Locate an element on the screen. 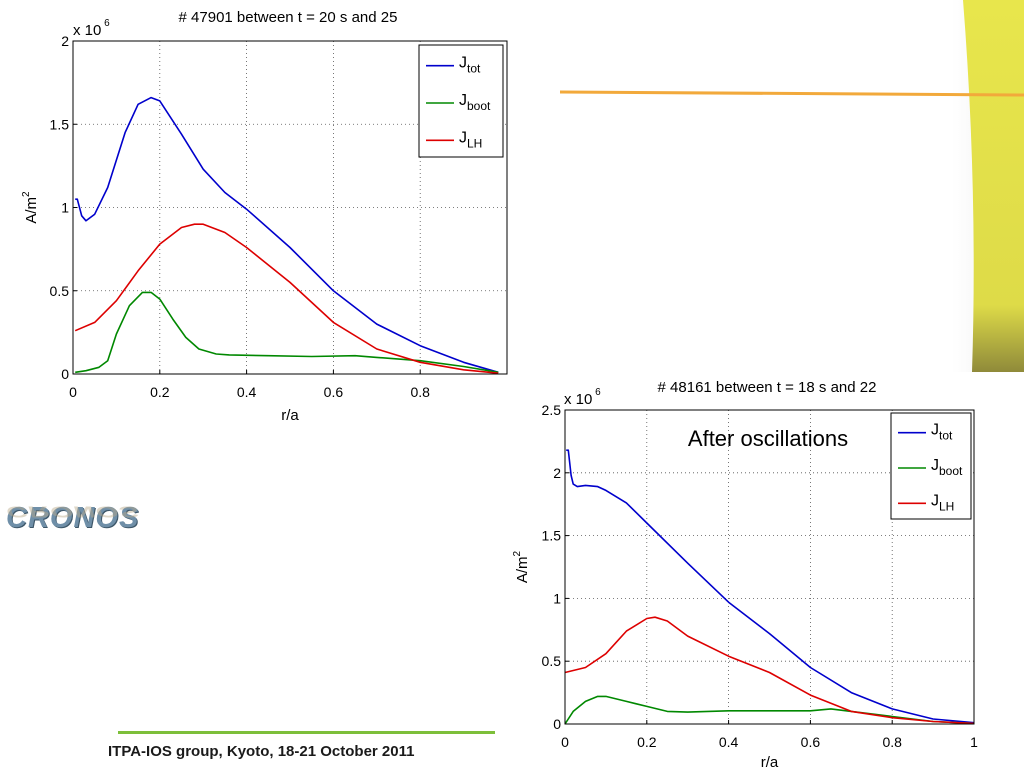 The height and width of the screenshot is (768, 1024). side-accent-bar is located at coordinates (993, 186).